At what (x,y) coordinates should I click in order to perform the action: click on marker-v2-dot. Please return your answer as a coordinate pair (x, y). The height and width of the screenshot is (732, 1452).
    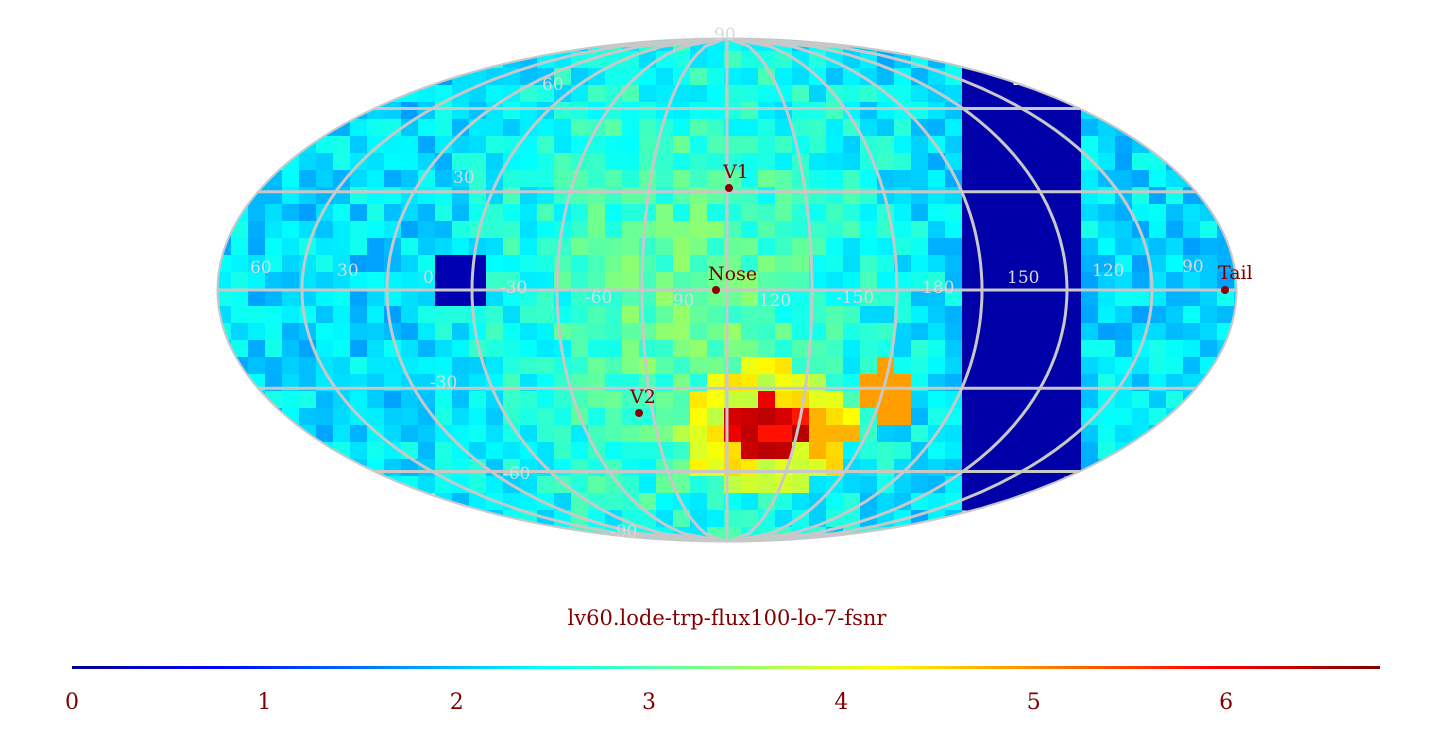
    Looking at the image, I should click on (639, 413).